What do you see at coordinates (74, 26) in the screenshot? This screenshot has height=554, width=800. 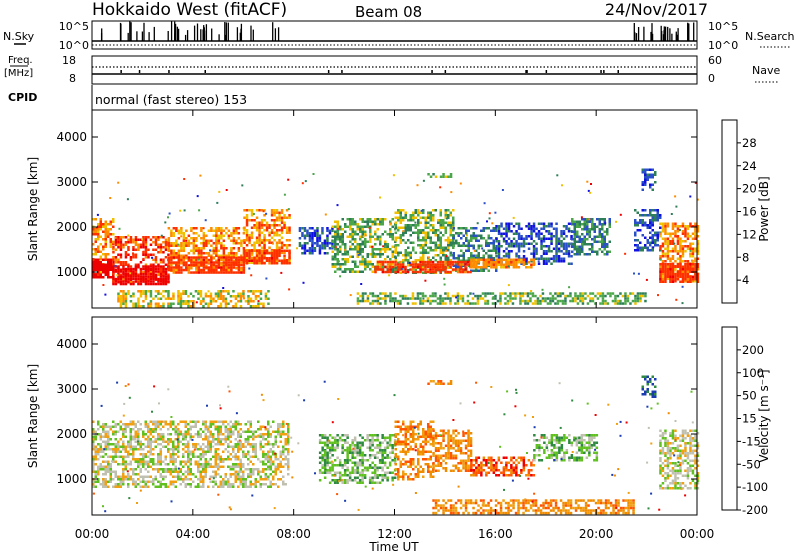 I see `noise-tick-high: 10^5` at bounding box center [74, 26].